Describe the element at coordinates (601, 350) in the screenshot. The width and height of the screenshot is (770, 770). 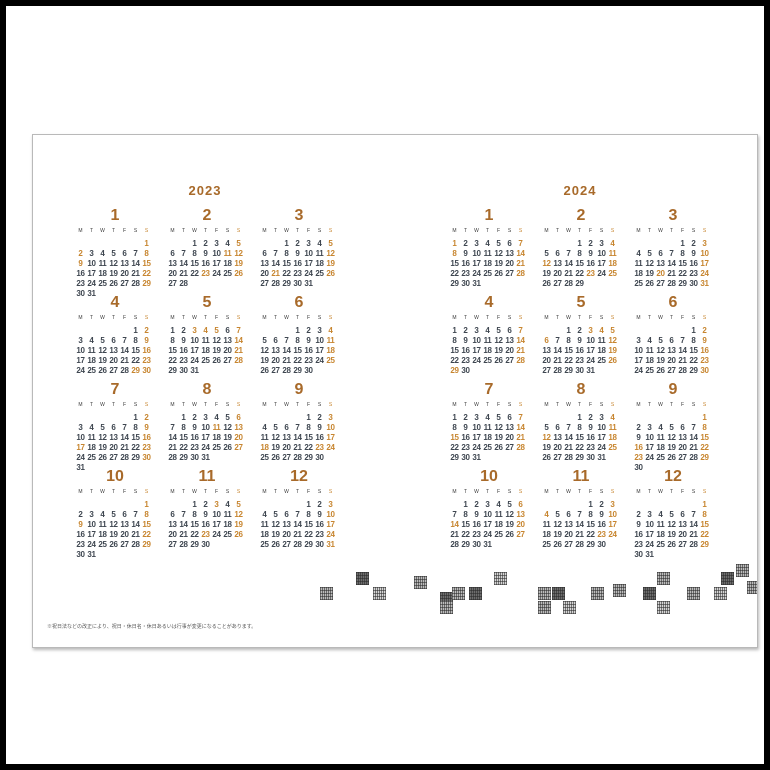
I see `day-cell: 18` at that location.